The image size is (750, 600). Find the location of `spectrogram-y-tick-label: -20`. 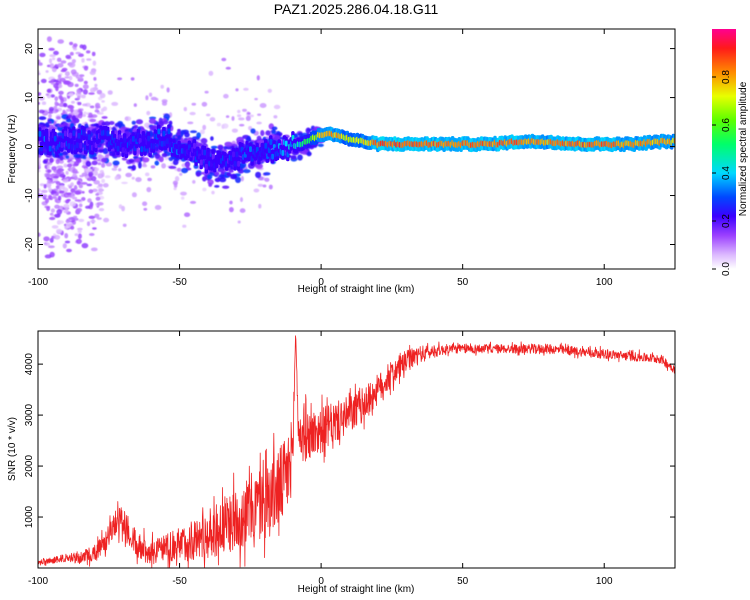

spectrogram-y-tick-label: -20 is located at coordinates (29, 244).